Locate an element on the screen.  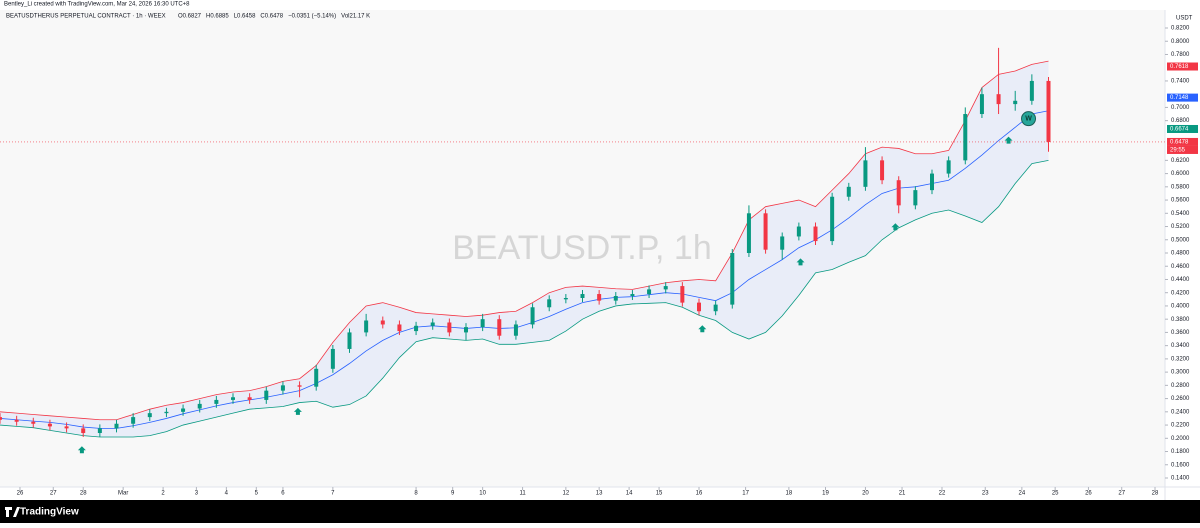
x-tick-label: 20 is located at coordinates (865, 494).